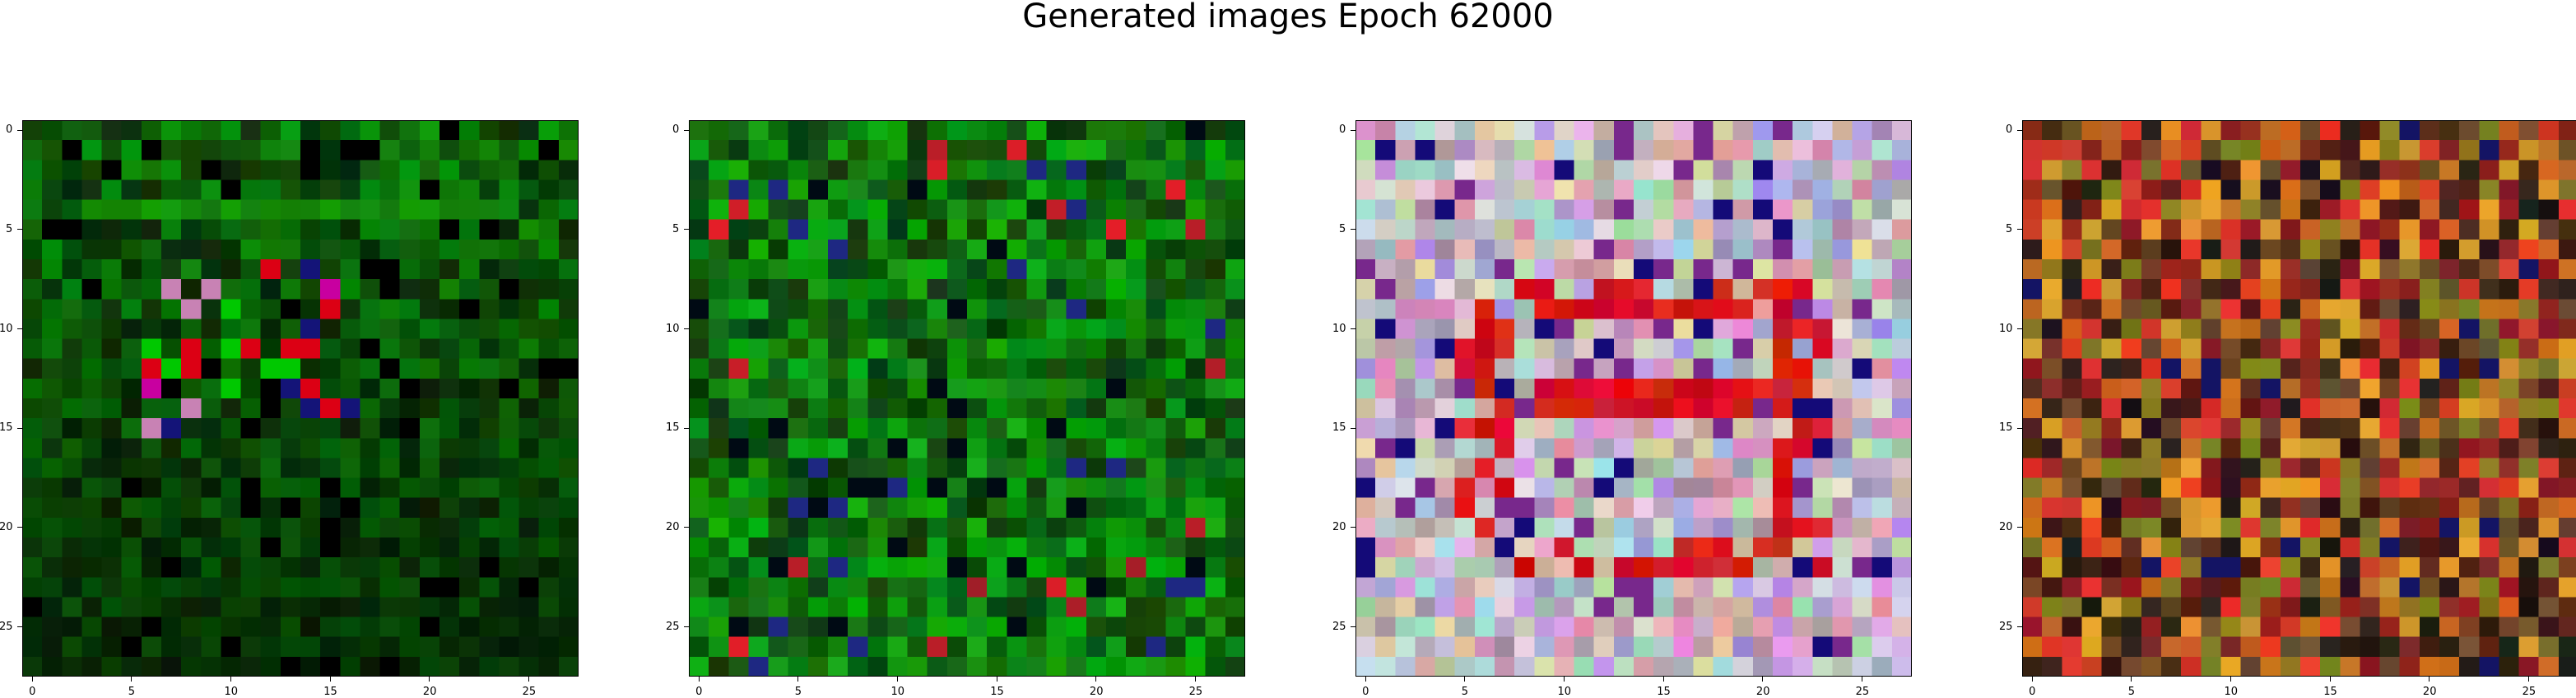 The height and width of the screenshot is (698, 2576). I want to click on figure-title: Generated images Epoch 62000, so click(1288, 17).